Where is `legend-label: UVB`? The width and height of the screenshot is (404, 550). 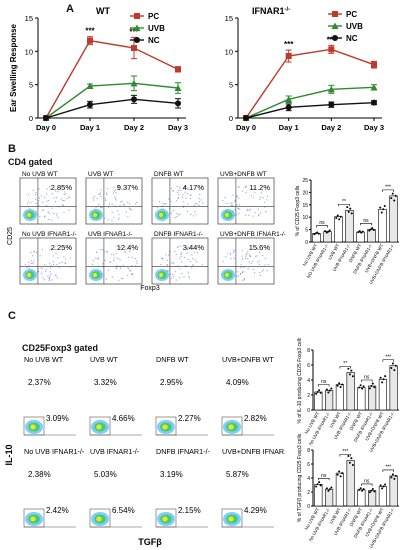
legend-label: UVB is located at coordinates (156, 28).